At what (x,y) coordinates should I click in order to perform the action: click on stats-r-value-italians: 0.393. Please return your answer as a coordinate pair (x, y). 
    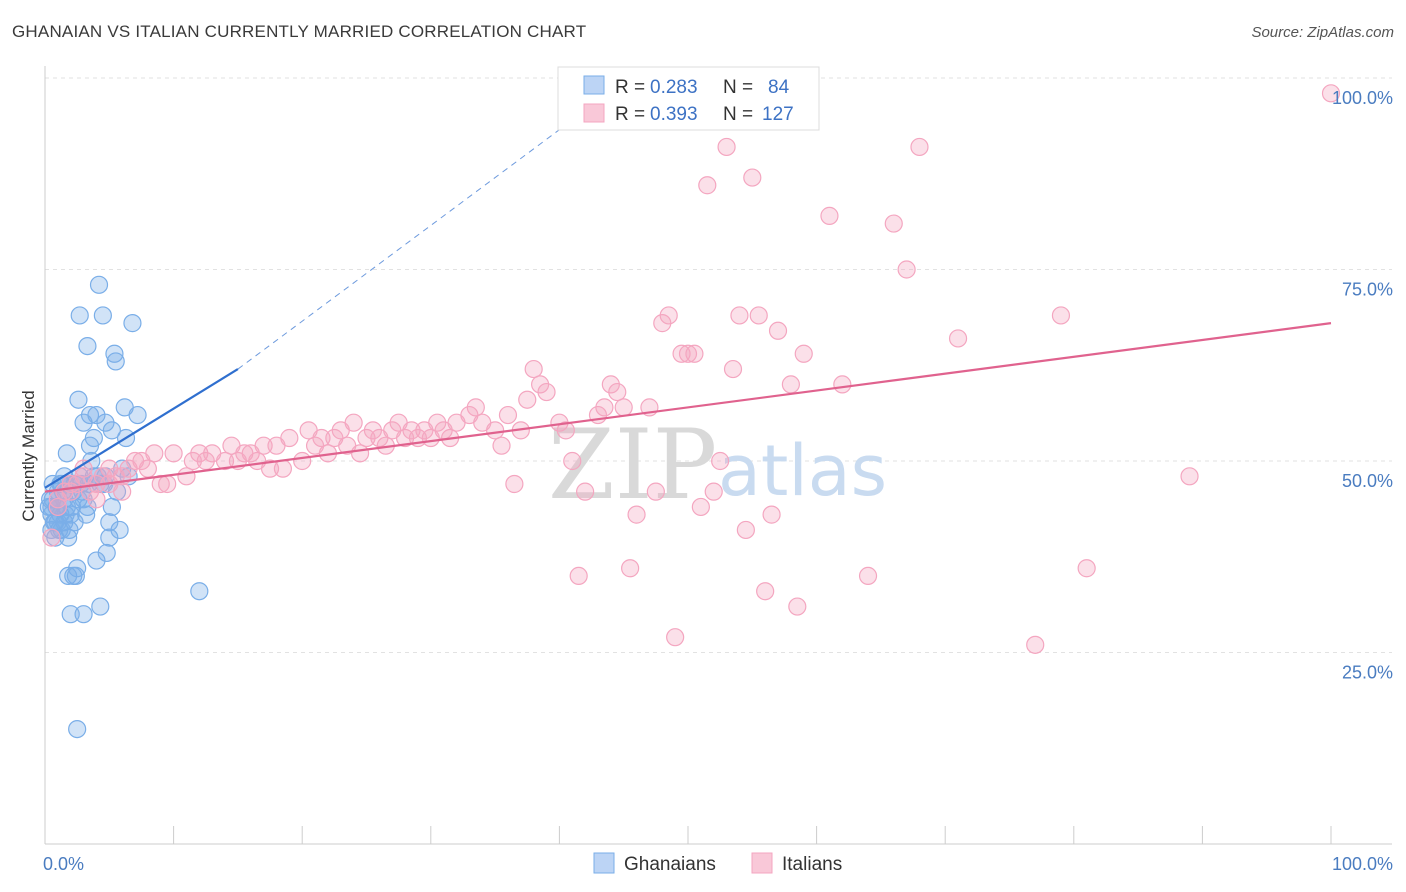
    Looking at the image, I should click on (674, 114).